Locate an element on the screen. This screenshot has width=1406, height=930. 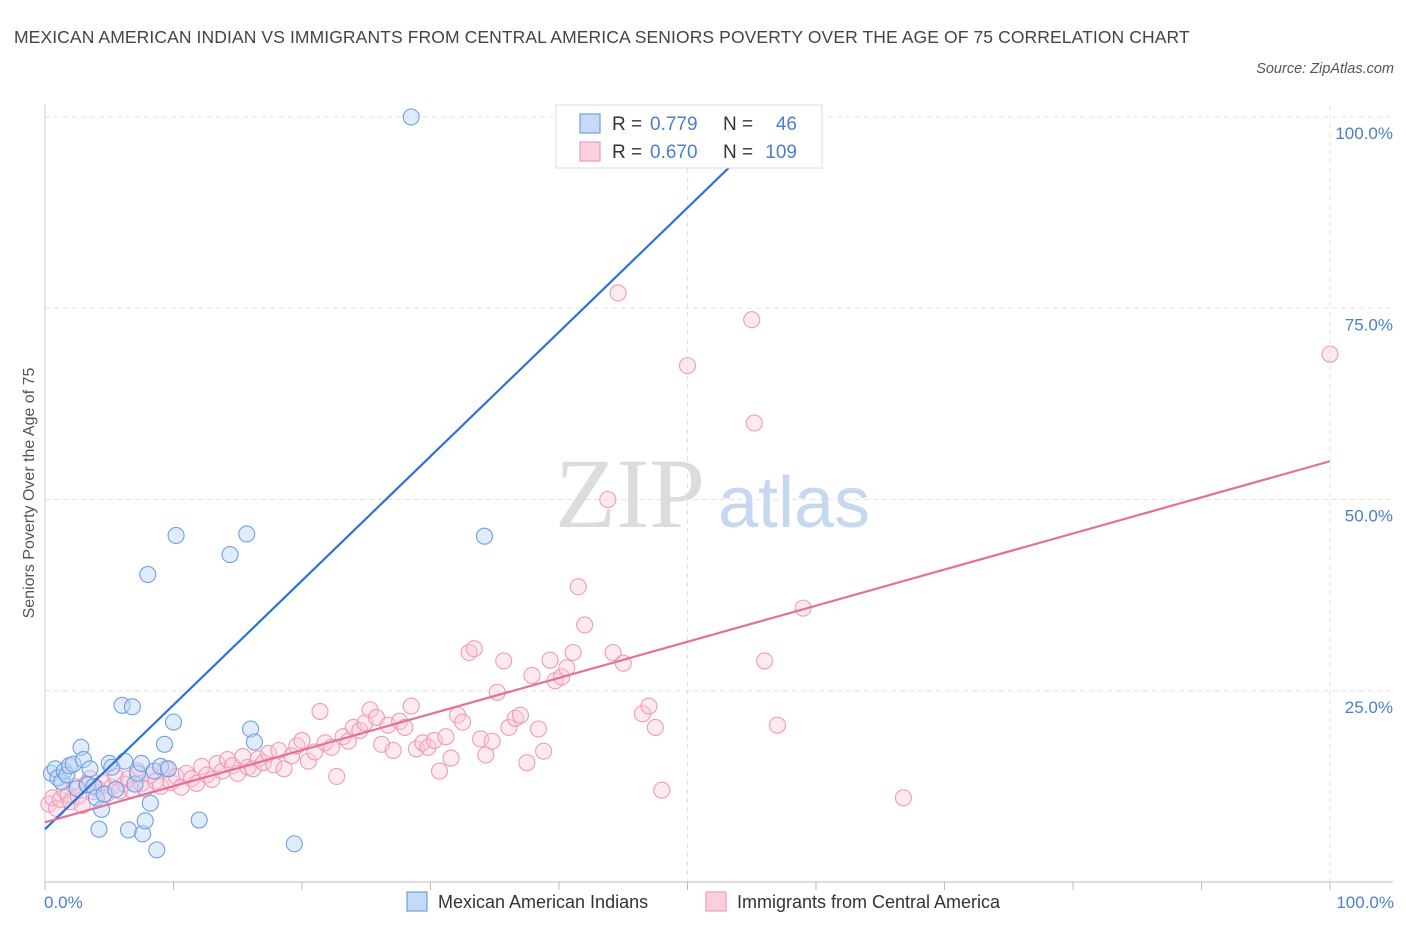
chart-source: Source: ZipAtlas.com is located at coordinates (1325, 69).